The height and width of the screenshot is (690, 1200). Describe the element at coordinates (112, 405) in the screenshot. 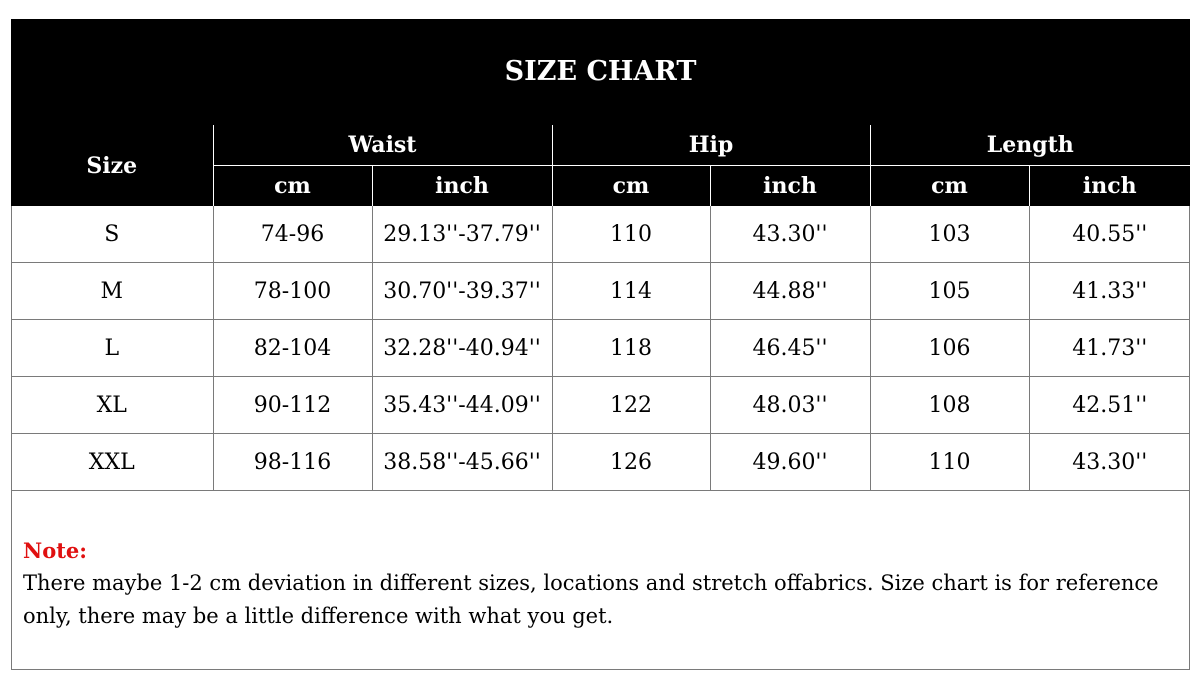

I see `size-cell: XL` at that location.